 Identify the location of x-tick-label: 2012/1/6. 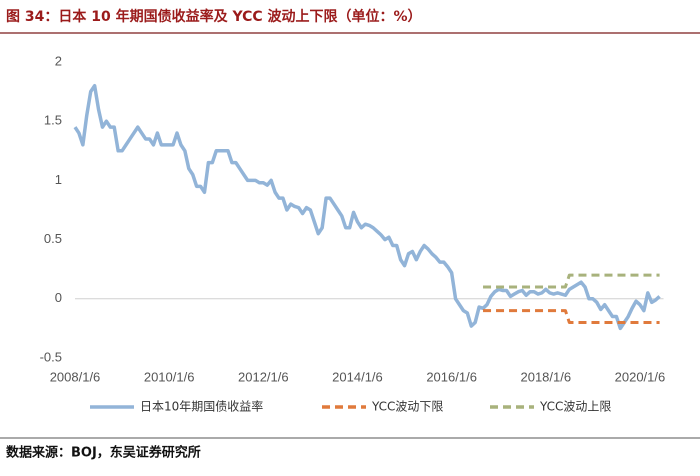
(263, 376).